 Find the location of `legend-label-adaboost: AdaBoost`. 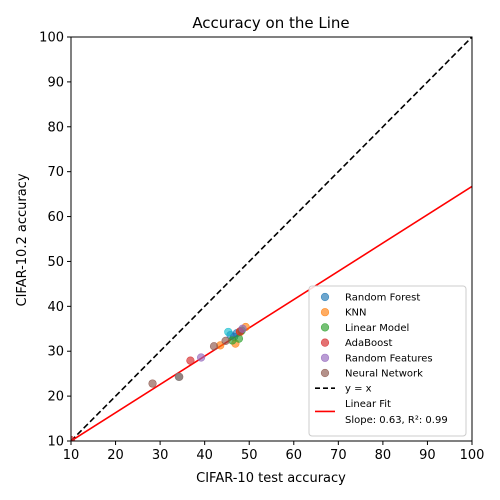

legend-label-adaboost: AdaBoost is located at coordinates (368, 343).